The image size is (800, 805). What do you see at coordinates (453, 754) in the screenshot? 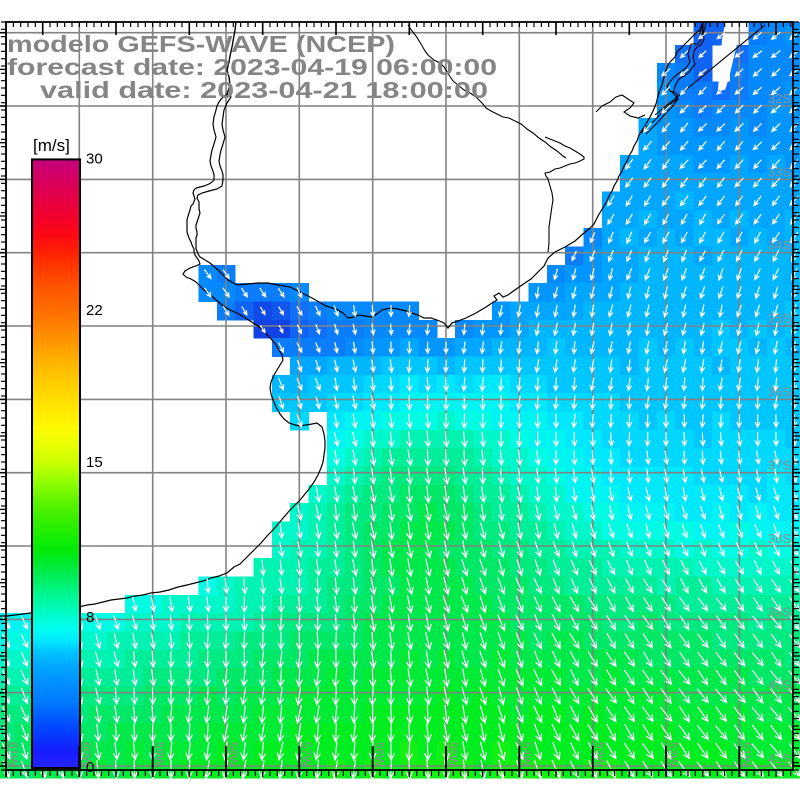
I see `svg-text: 55W` at bounding box center [453, 754].